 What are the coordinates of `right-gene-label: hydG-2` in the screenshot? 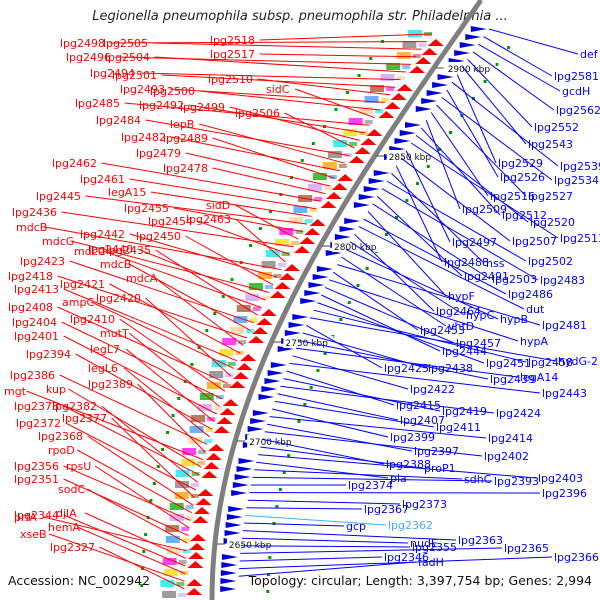 It's located at (578, 361).